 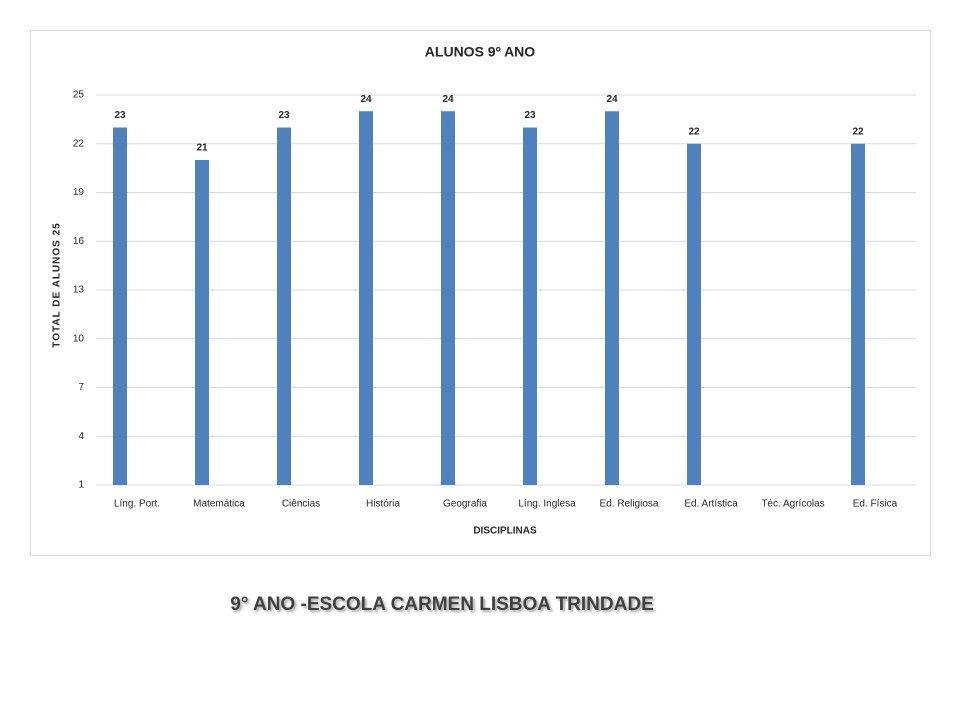 What do you see at coordinates (792, 504) in the screenshot?
I see `x-tick-label: Téc. Agrícolas` at bounding box center [792, 504].